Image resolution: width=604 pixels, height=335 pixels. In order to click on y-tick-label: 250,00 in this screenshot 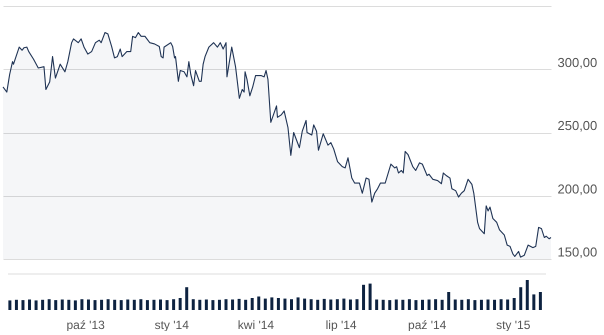, I will do `click(578, 125)`.